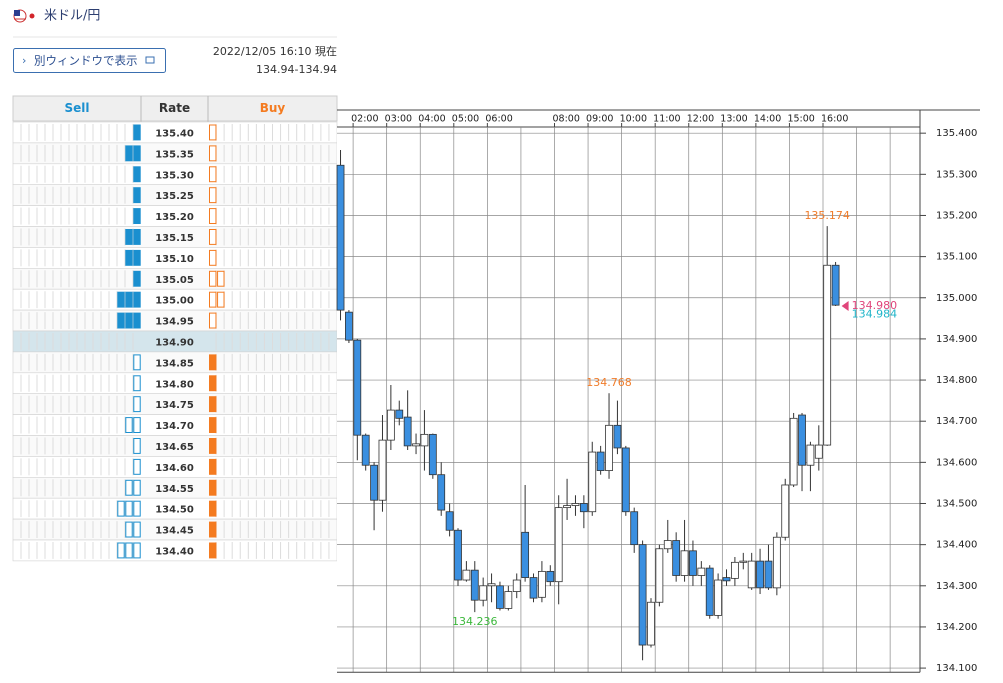 This screenshot has height=683, width=1003. What do you see at coordinates (956, 380) in the screenshot?
I see `y-tick-label: 134.800` at bounding box center [956, 380].